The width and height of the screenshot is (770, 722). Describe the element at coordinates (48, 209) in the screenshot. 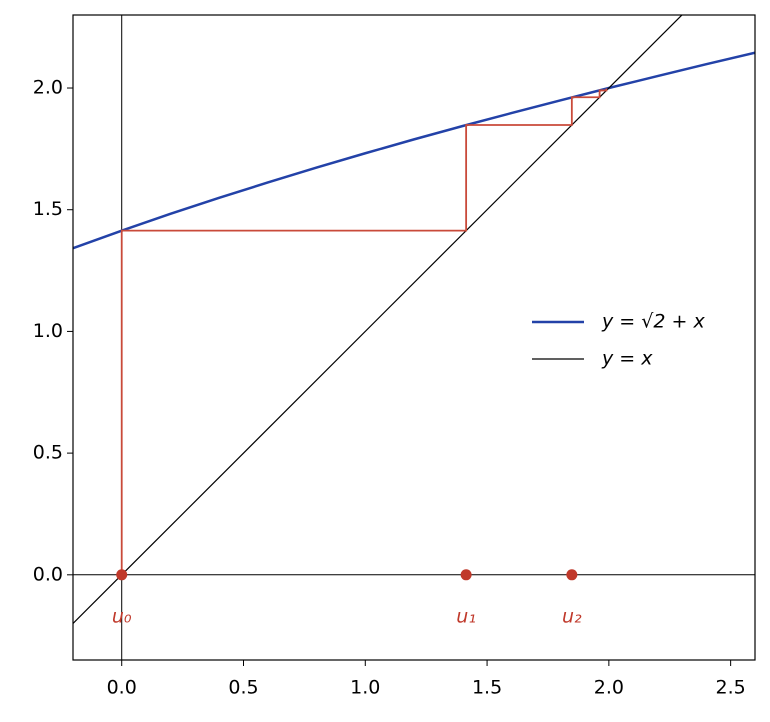

I see `y-tick-label: 1.5` at that location.